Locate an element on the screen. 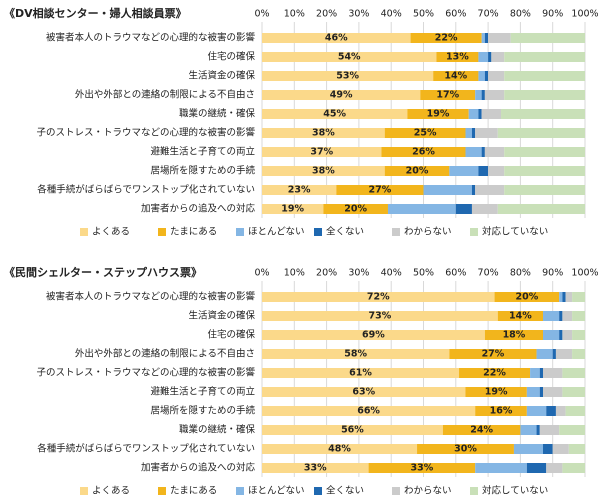 Image resolution: width=600 pixels, height=501 pixels. x-tick-label: 0% is located at coordinates (261, 14).